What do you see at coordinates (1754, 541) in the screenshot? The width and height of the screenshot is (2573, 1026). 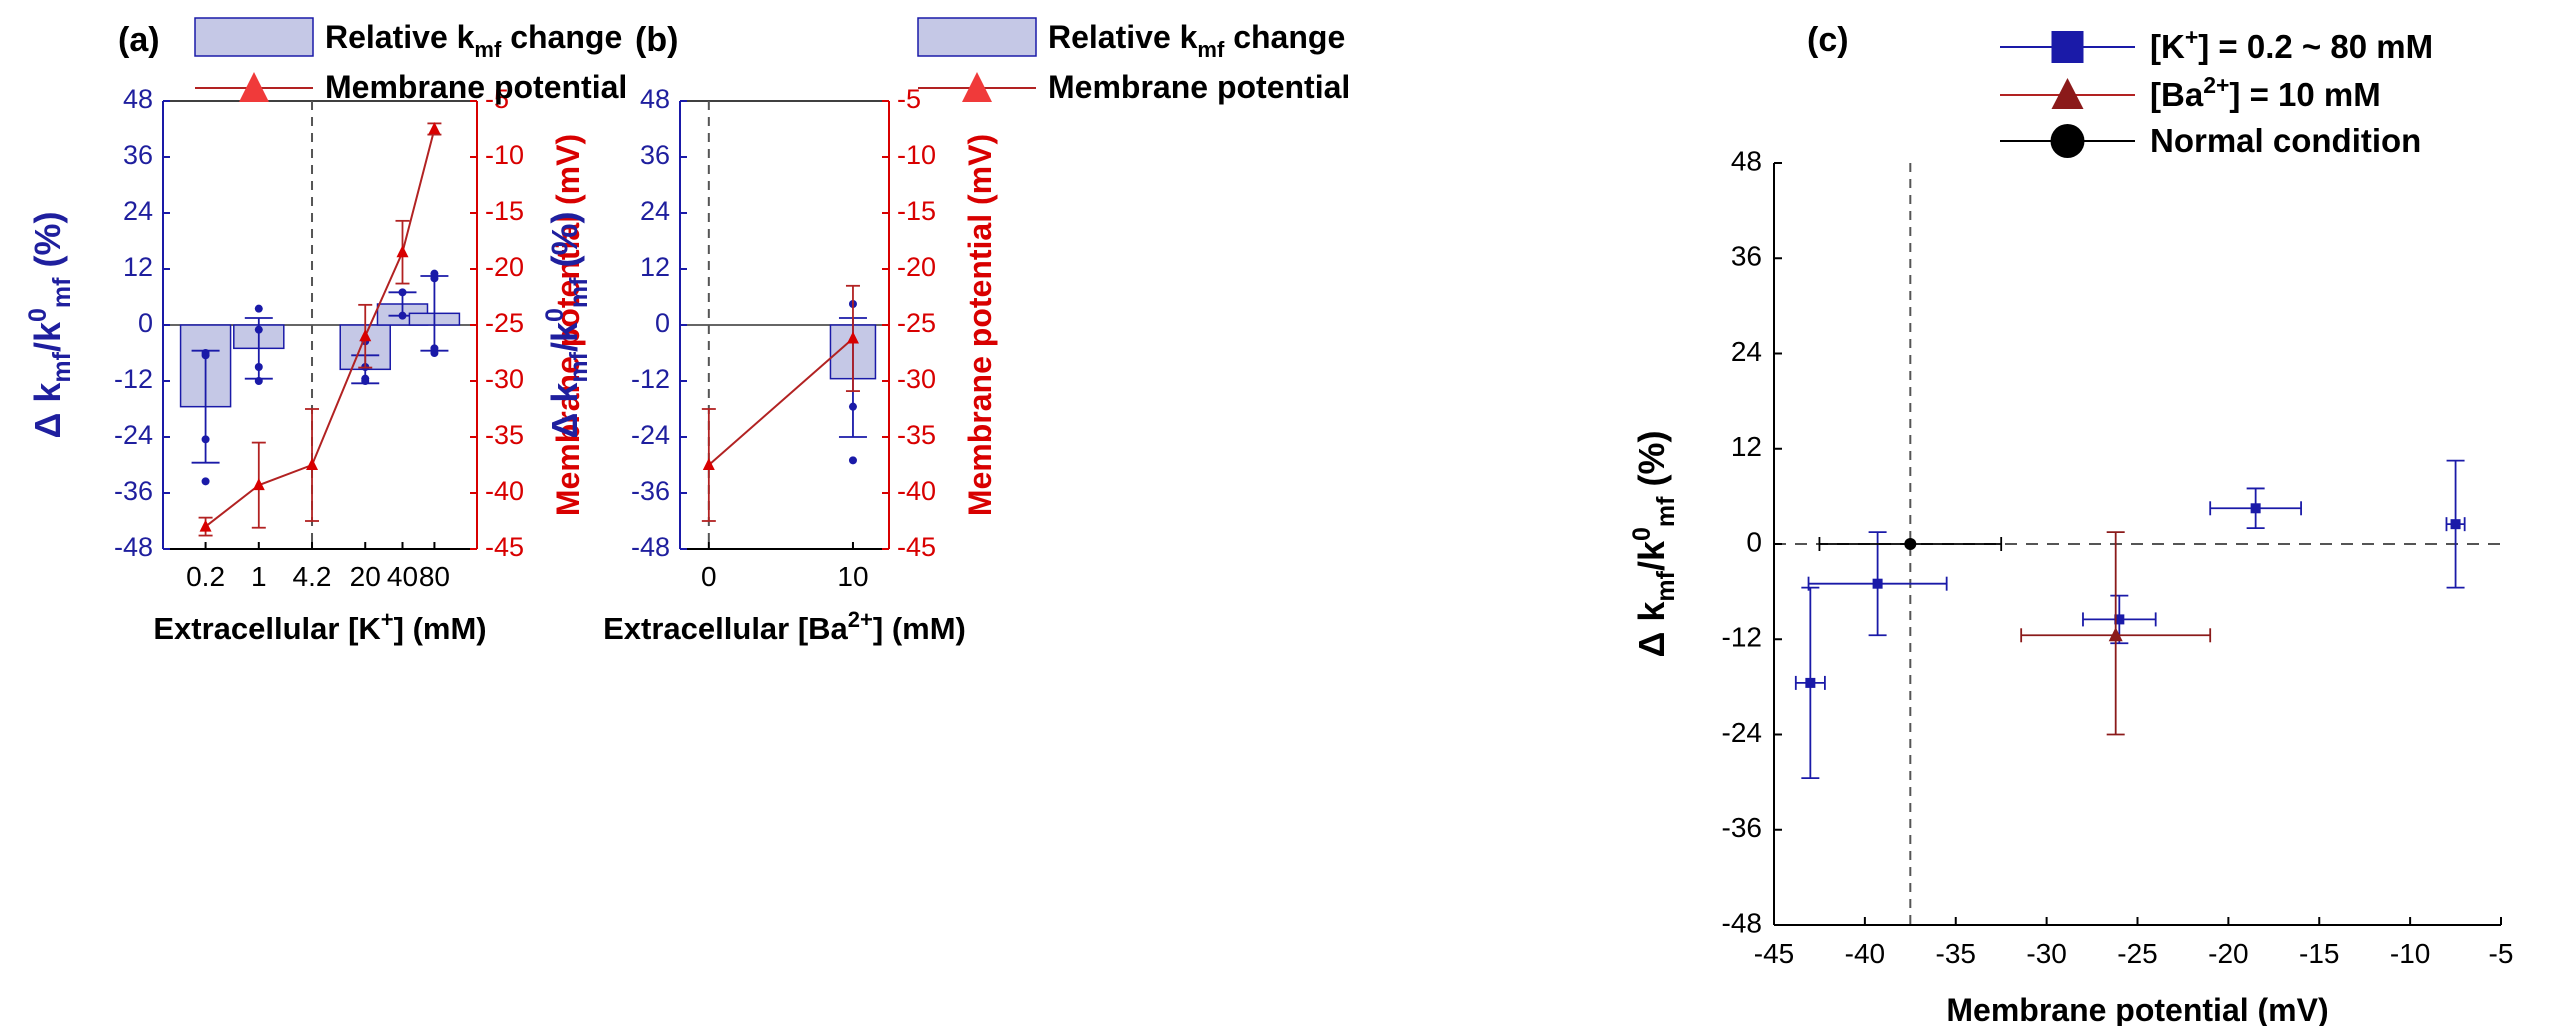 I see `y-tick-label: 0` at bounding box center [1754, 541].